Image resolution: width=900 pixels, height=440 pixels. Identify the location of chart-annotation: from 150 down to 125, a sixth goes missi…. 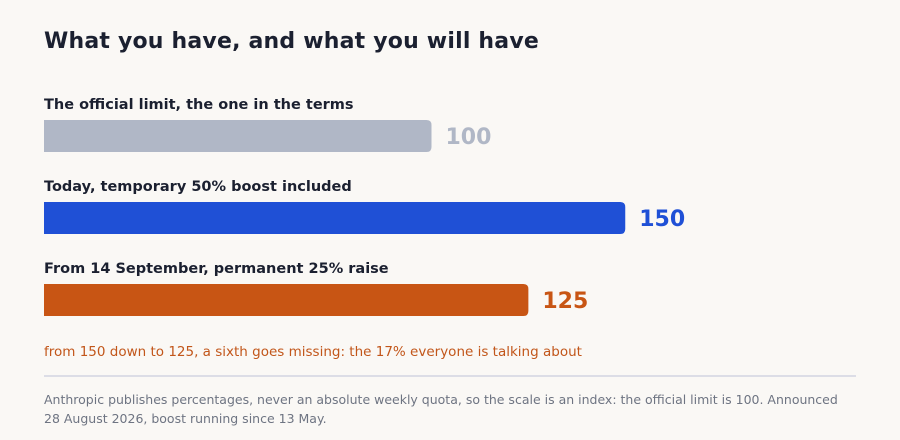
(313, 352).